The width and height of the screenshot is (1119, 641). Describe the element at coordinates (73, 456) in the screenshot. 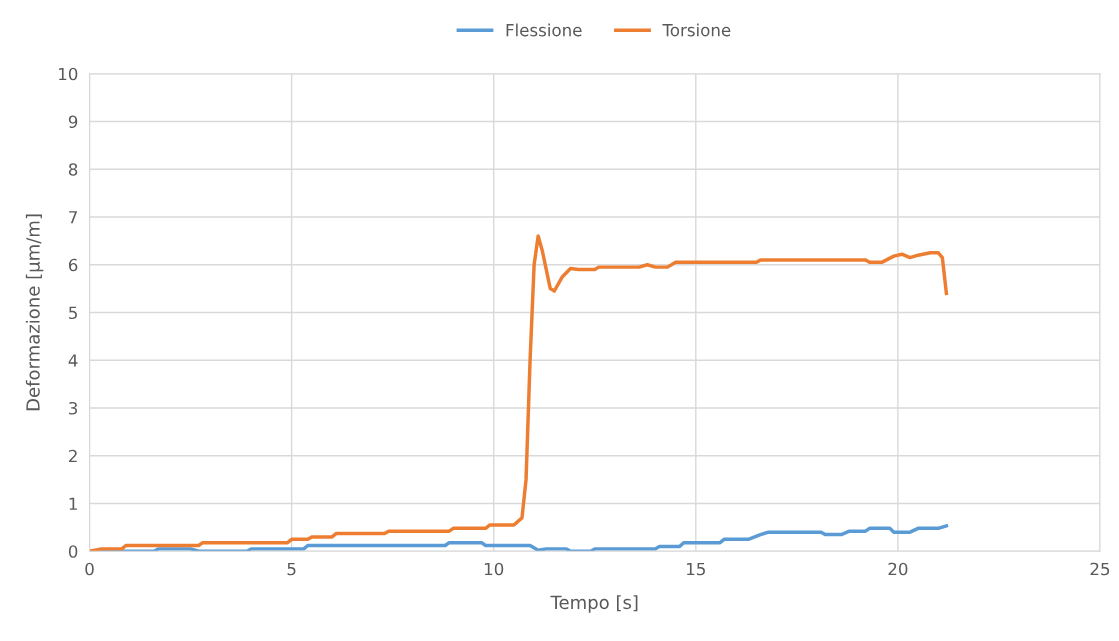

I see `y-tick-label: 2` at that location.